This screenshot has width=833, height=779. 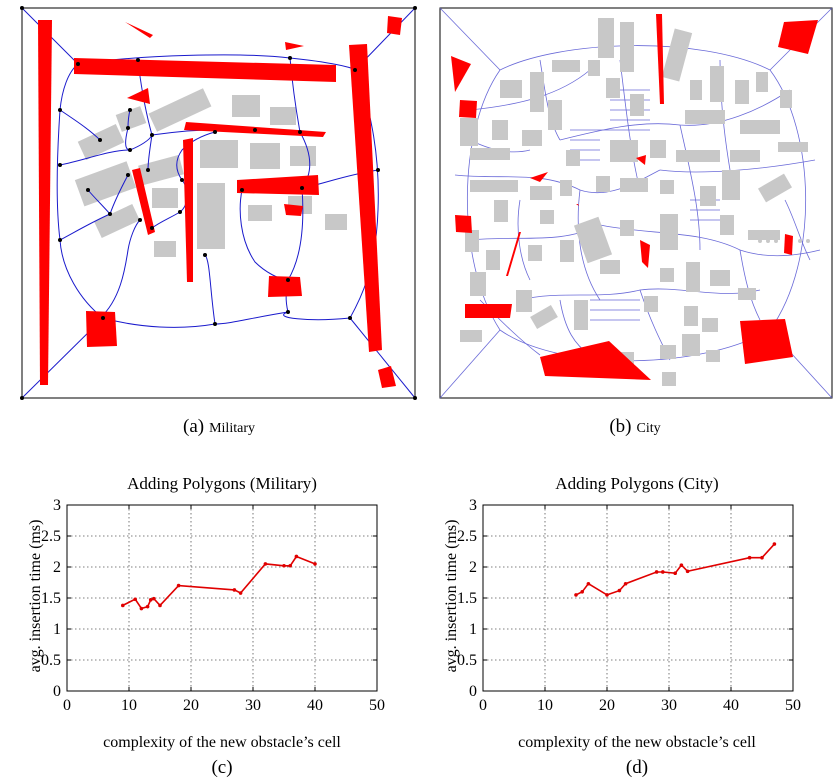 What do you see at coordinates (784, 241) in the screenshot?
I see `city-small-buildings` at bounding box center [784, 241].